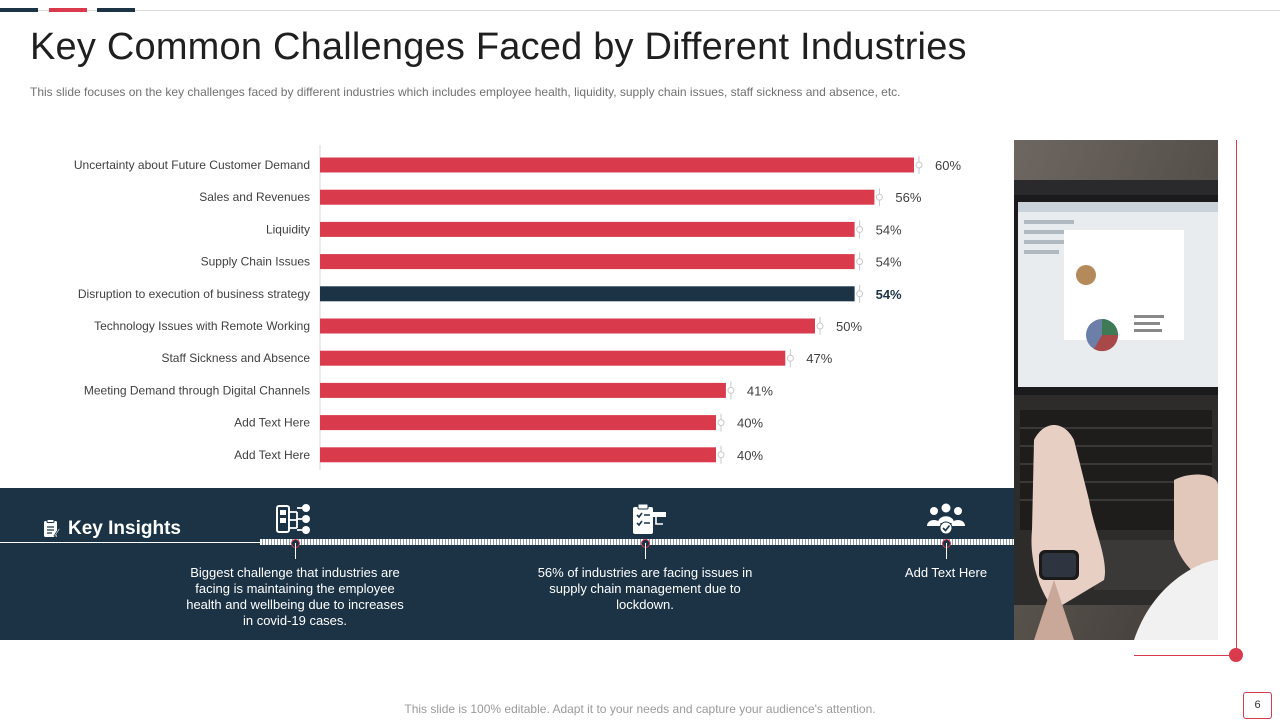  Describe the element at coordinates (1185, 655) in the screenshot. I see `decorative-red-horizontal-line` at that location.